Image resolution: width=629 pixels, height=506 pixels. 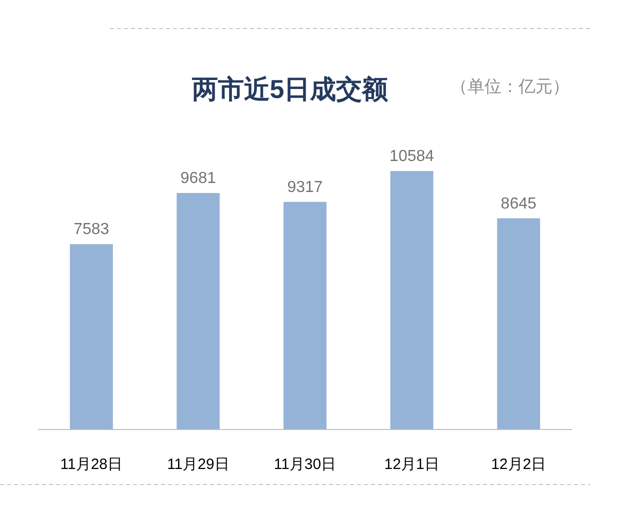 I want to click on data-label: 8645, so click(x=518, y=203).